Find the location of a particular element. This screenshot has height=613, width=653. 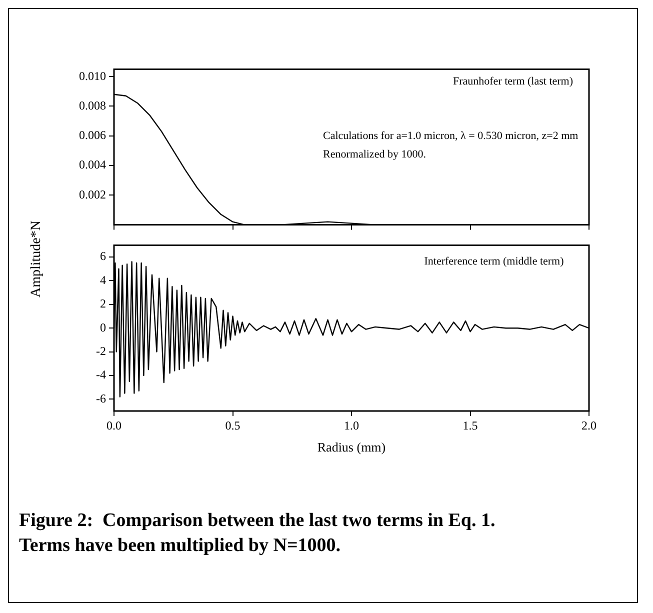

y-tick-label: -6 is located at coordinates (101, 398).